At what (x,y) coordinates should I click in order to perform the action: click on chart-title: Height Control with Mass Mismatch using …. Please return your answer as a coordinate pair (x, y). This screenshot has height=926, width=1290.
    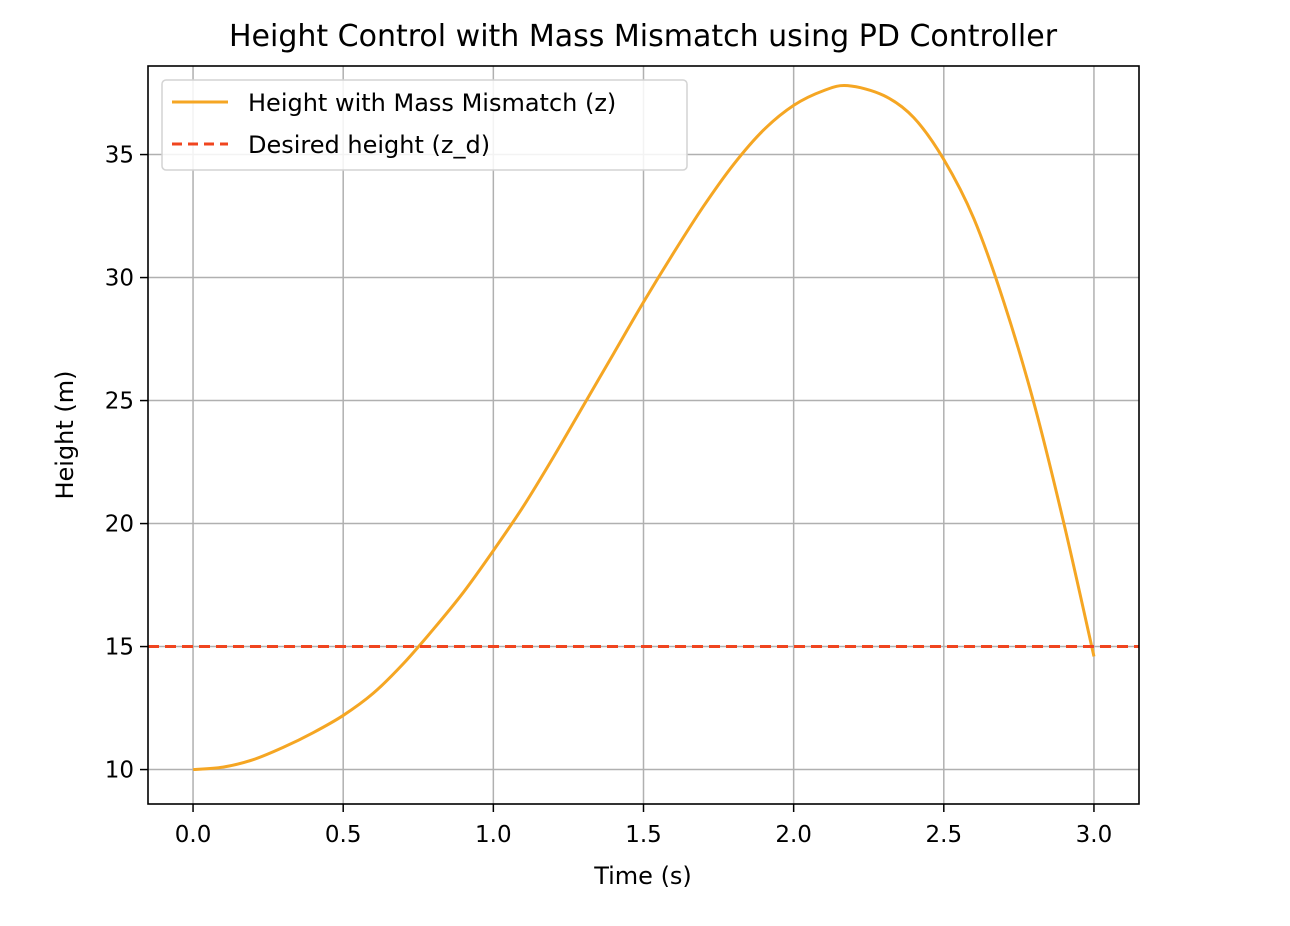
    Looking at the image, I should click on (643, 36).